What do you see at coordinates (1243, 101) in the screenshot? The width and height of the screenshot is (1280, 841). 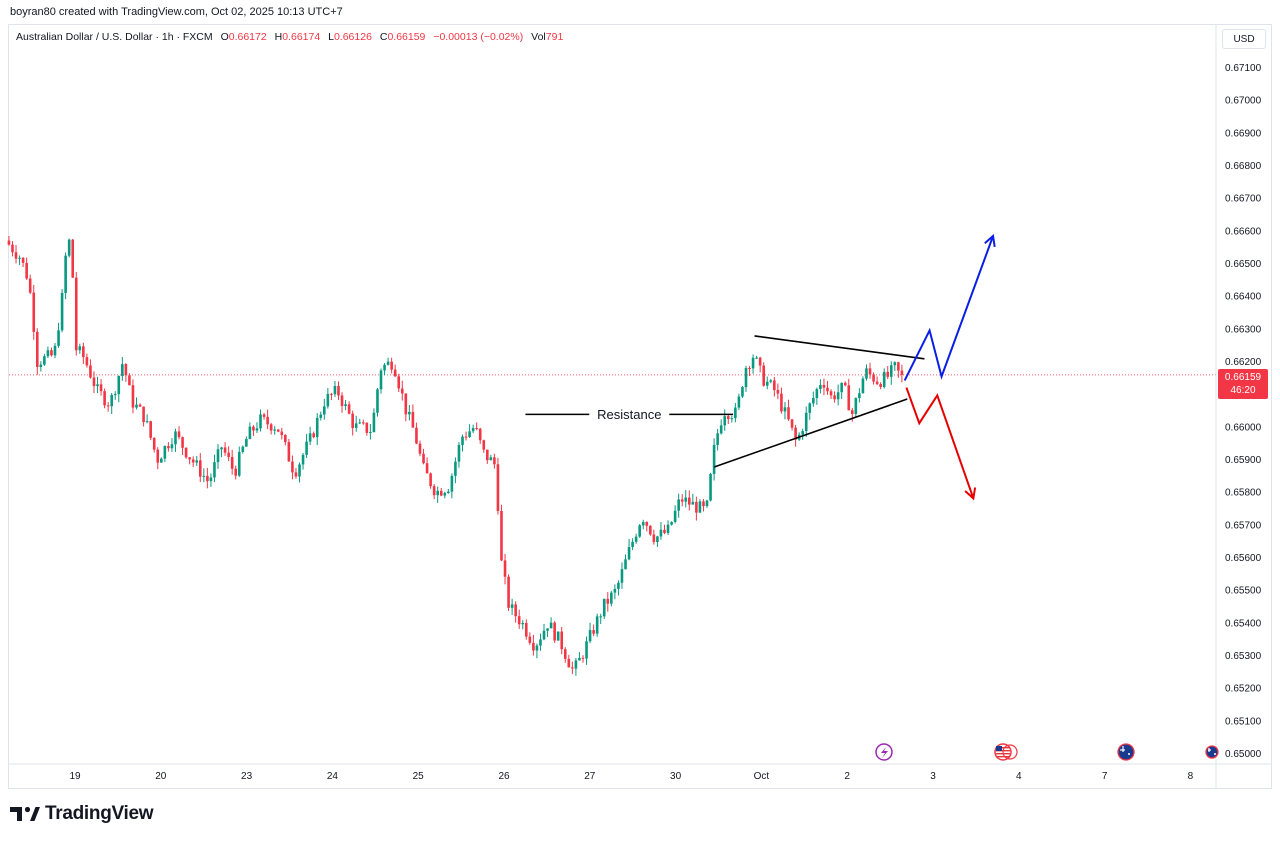 I see `price-tick-label: 0.67000` at bounding box center [1243, 101].